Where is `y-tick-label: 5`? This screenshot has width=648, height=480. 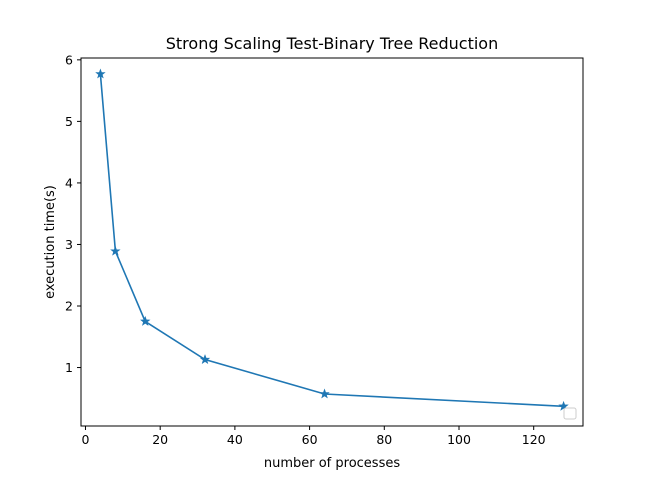
y-tick-label: 5 is located at coordinates (69, 121).